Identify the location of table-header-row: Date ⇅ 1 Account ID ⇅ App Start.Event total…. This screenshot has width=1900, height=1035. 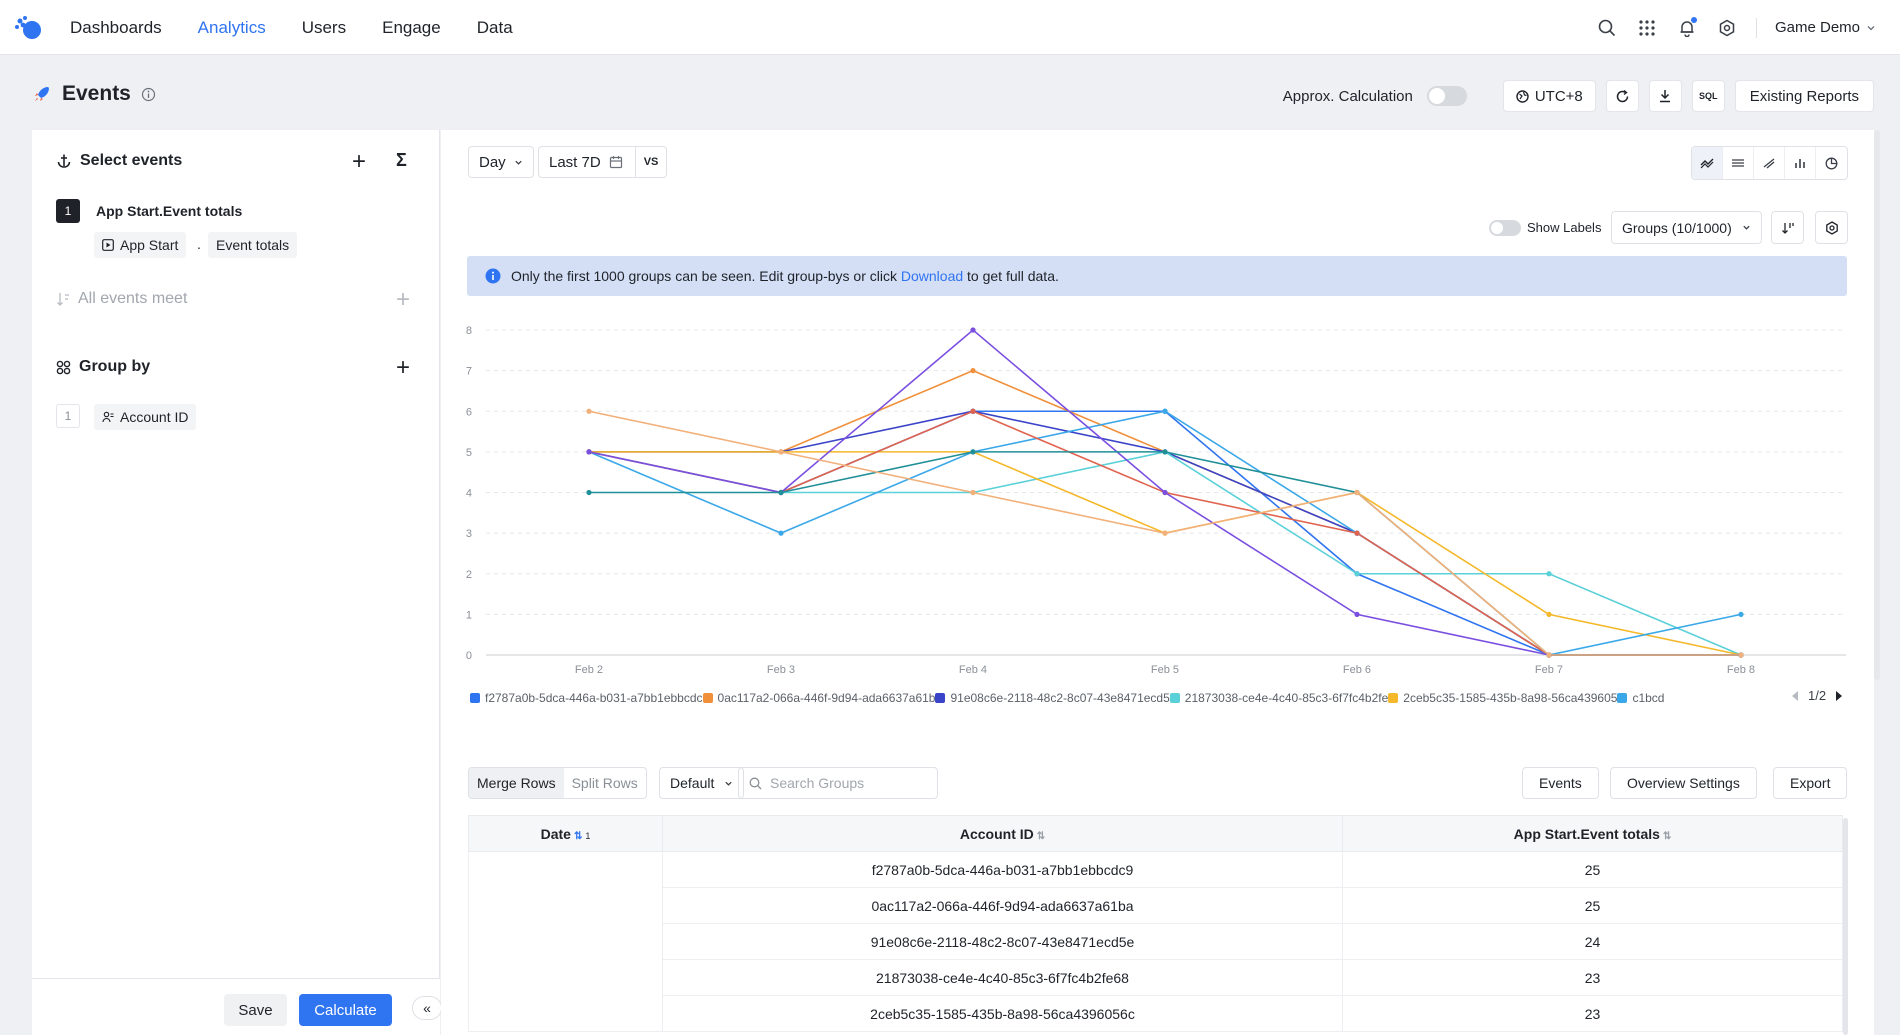
(1155, 833).